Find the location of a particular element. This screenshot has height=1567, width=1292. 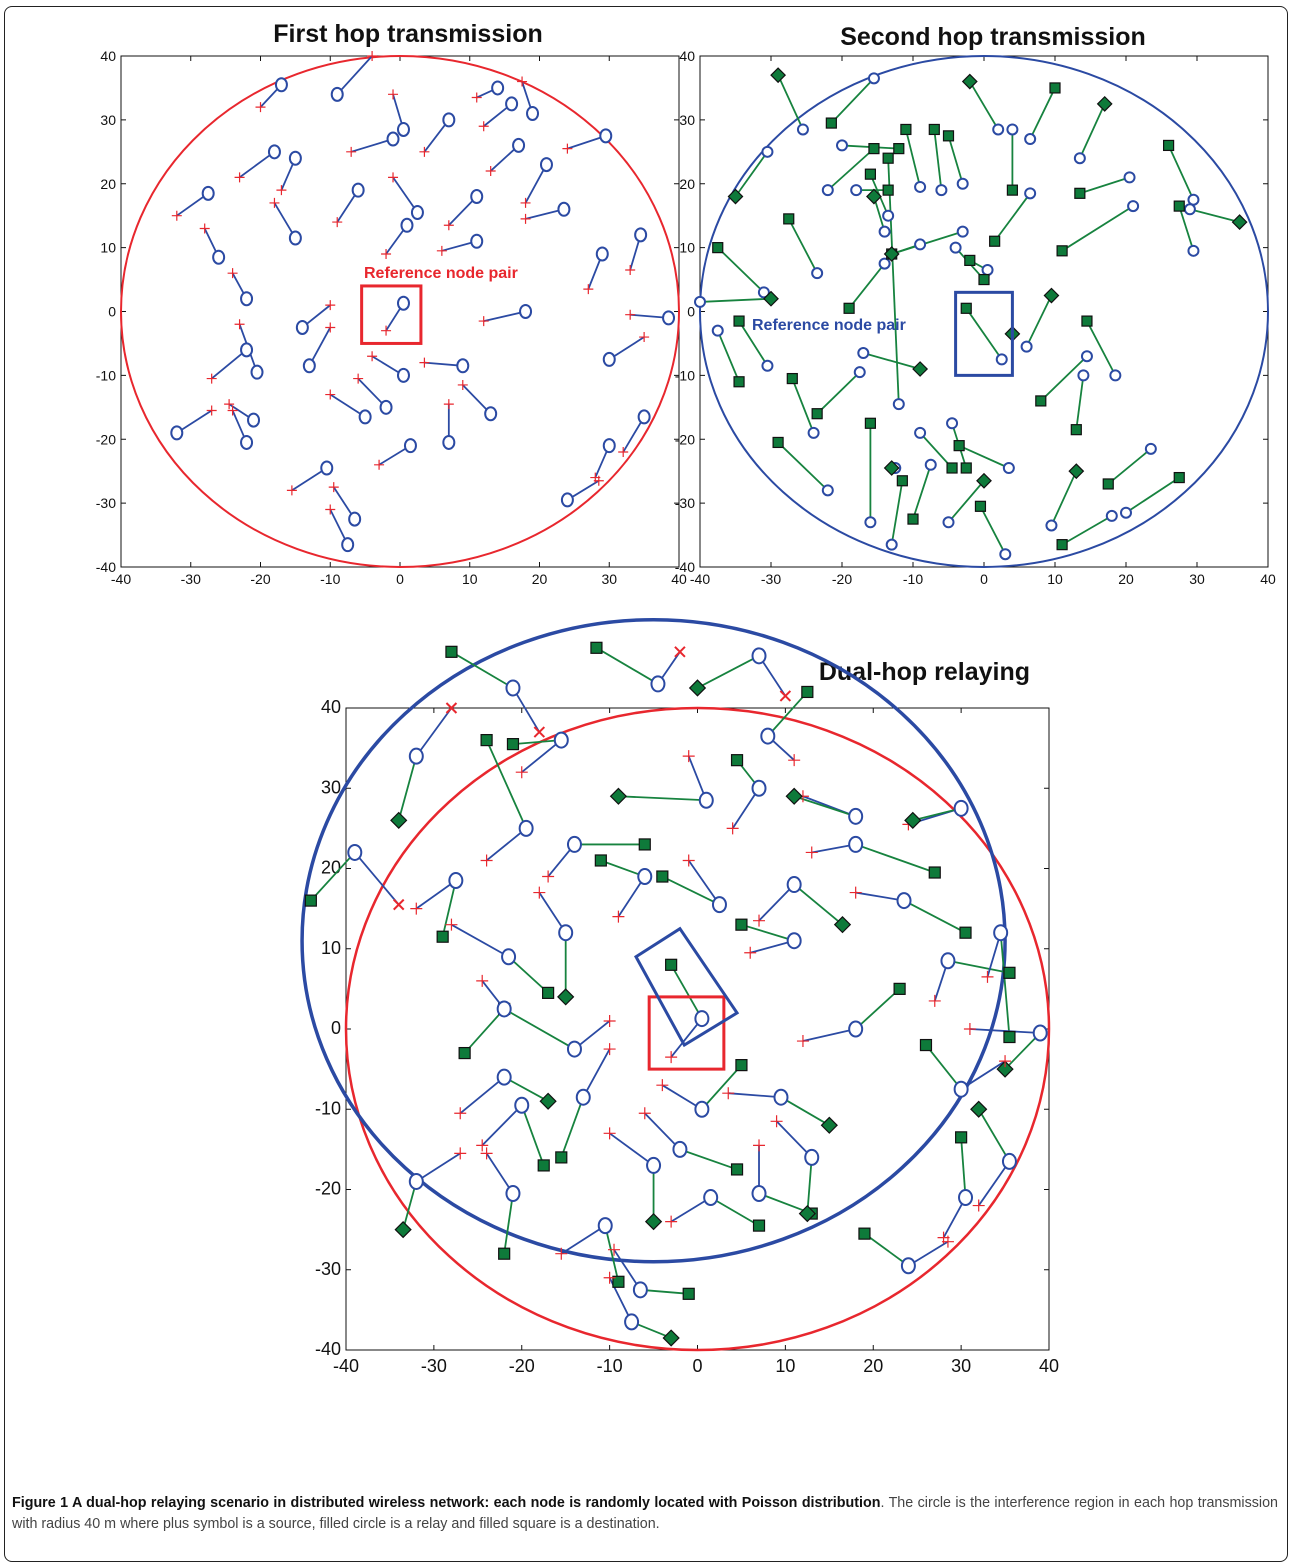

x-tick-label: -30 is located at coordinates (191, 579).